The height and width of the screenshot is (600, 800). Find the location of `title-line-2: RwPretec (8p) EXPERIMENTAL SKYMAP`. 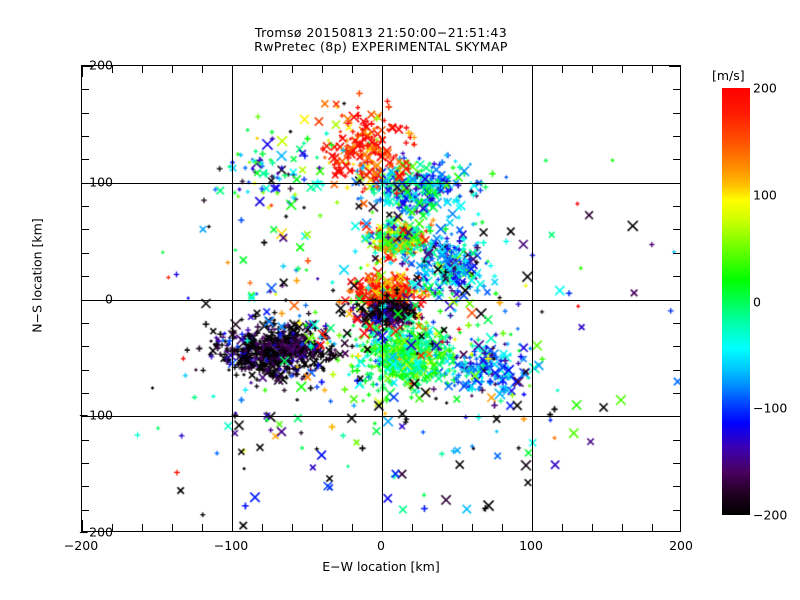

title-line-2: RwPretec (8p) EXPERIMENTAL SKYMAP is located at coordinates (381, 46).